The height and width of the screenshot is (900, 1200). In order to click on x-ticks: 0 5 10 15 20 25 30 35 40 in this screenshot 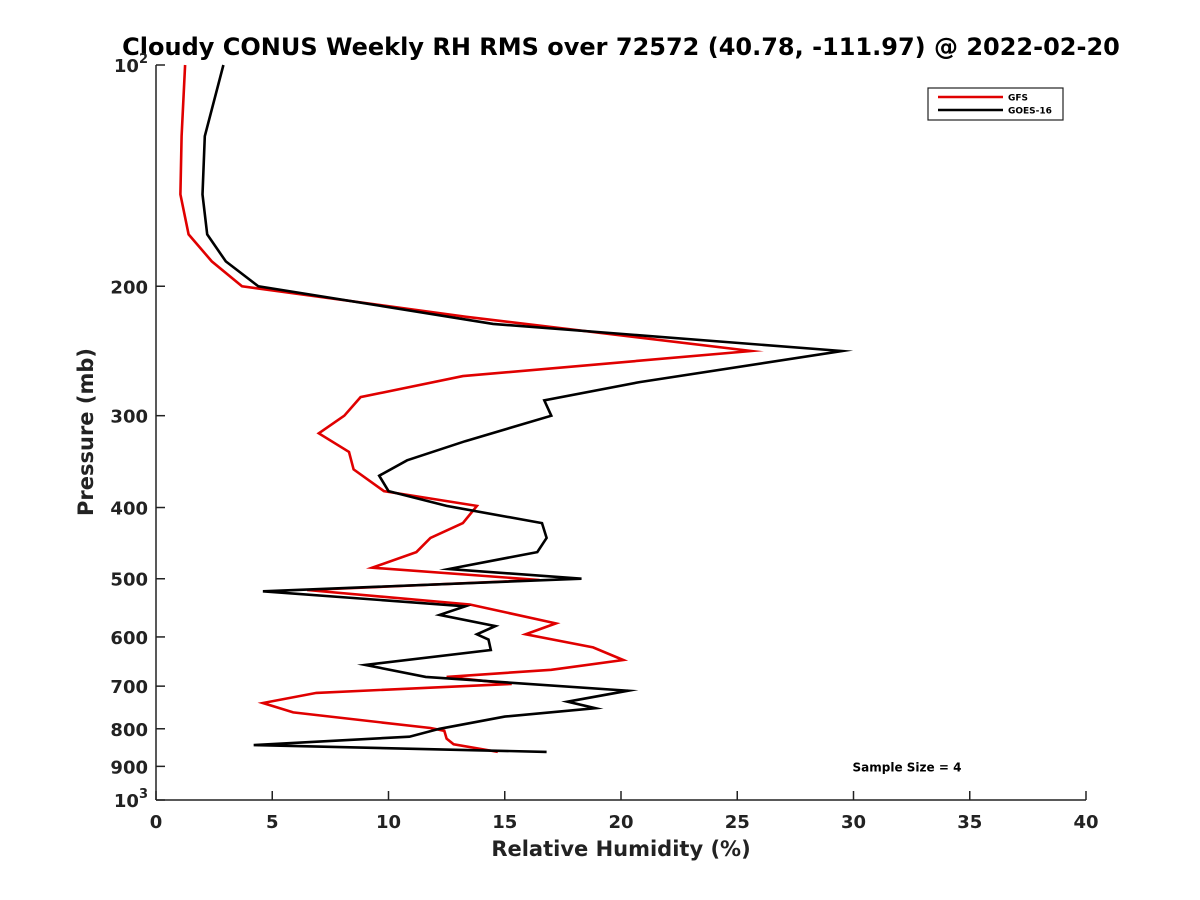, I will do `click(624, 812)`.